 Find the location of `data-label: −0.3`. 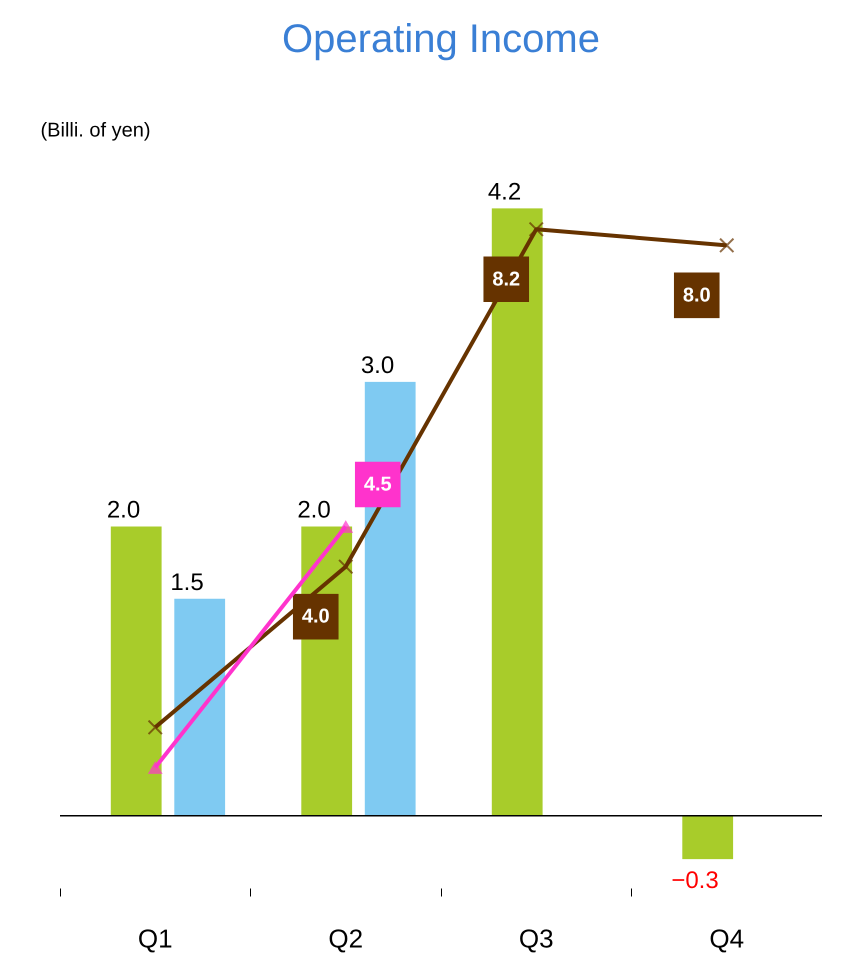

data-label: −0.3 is located at coordinates (695, 880).